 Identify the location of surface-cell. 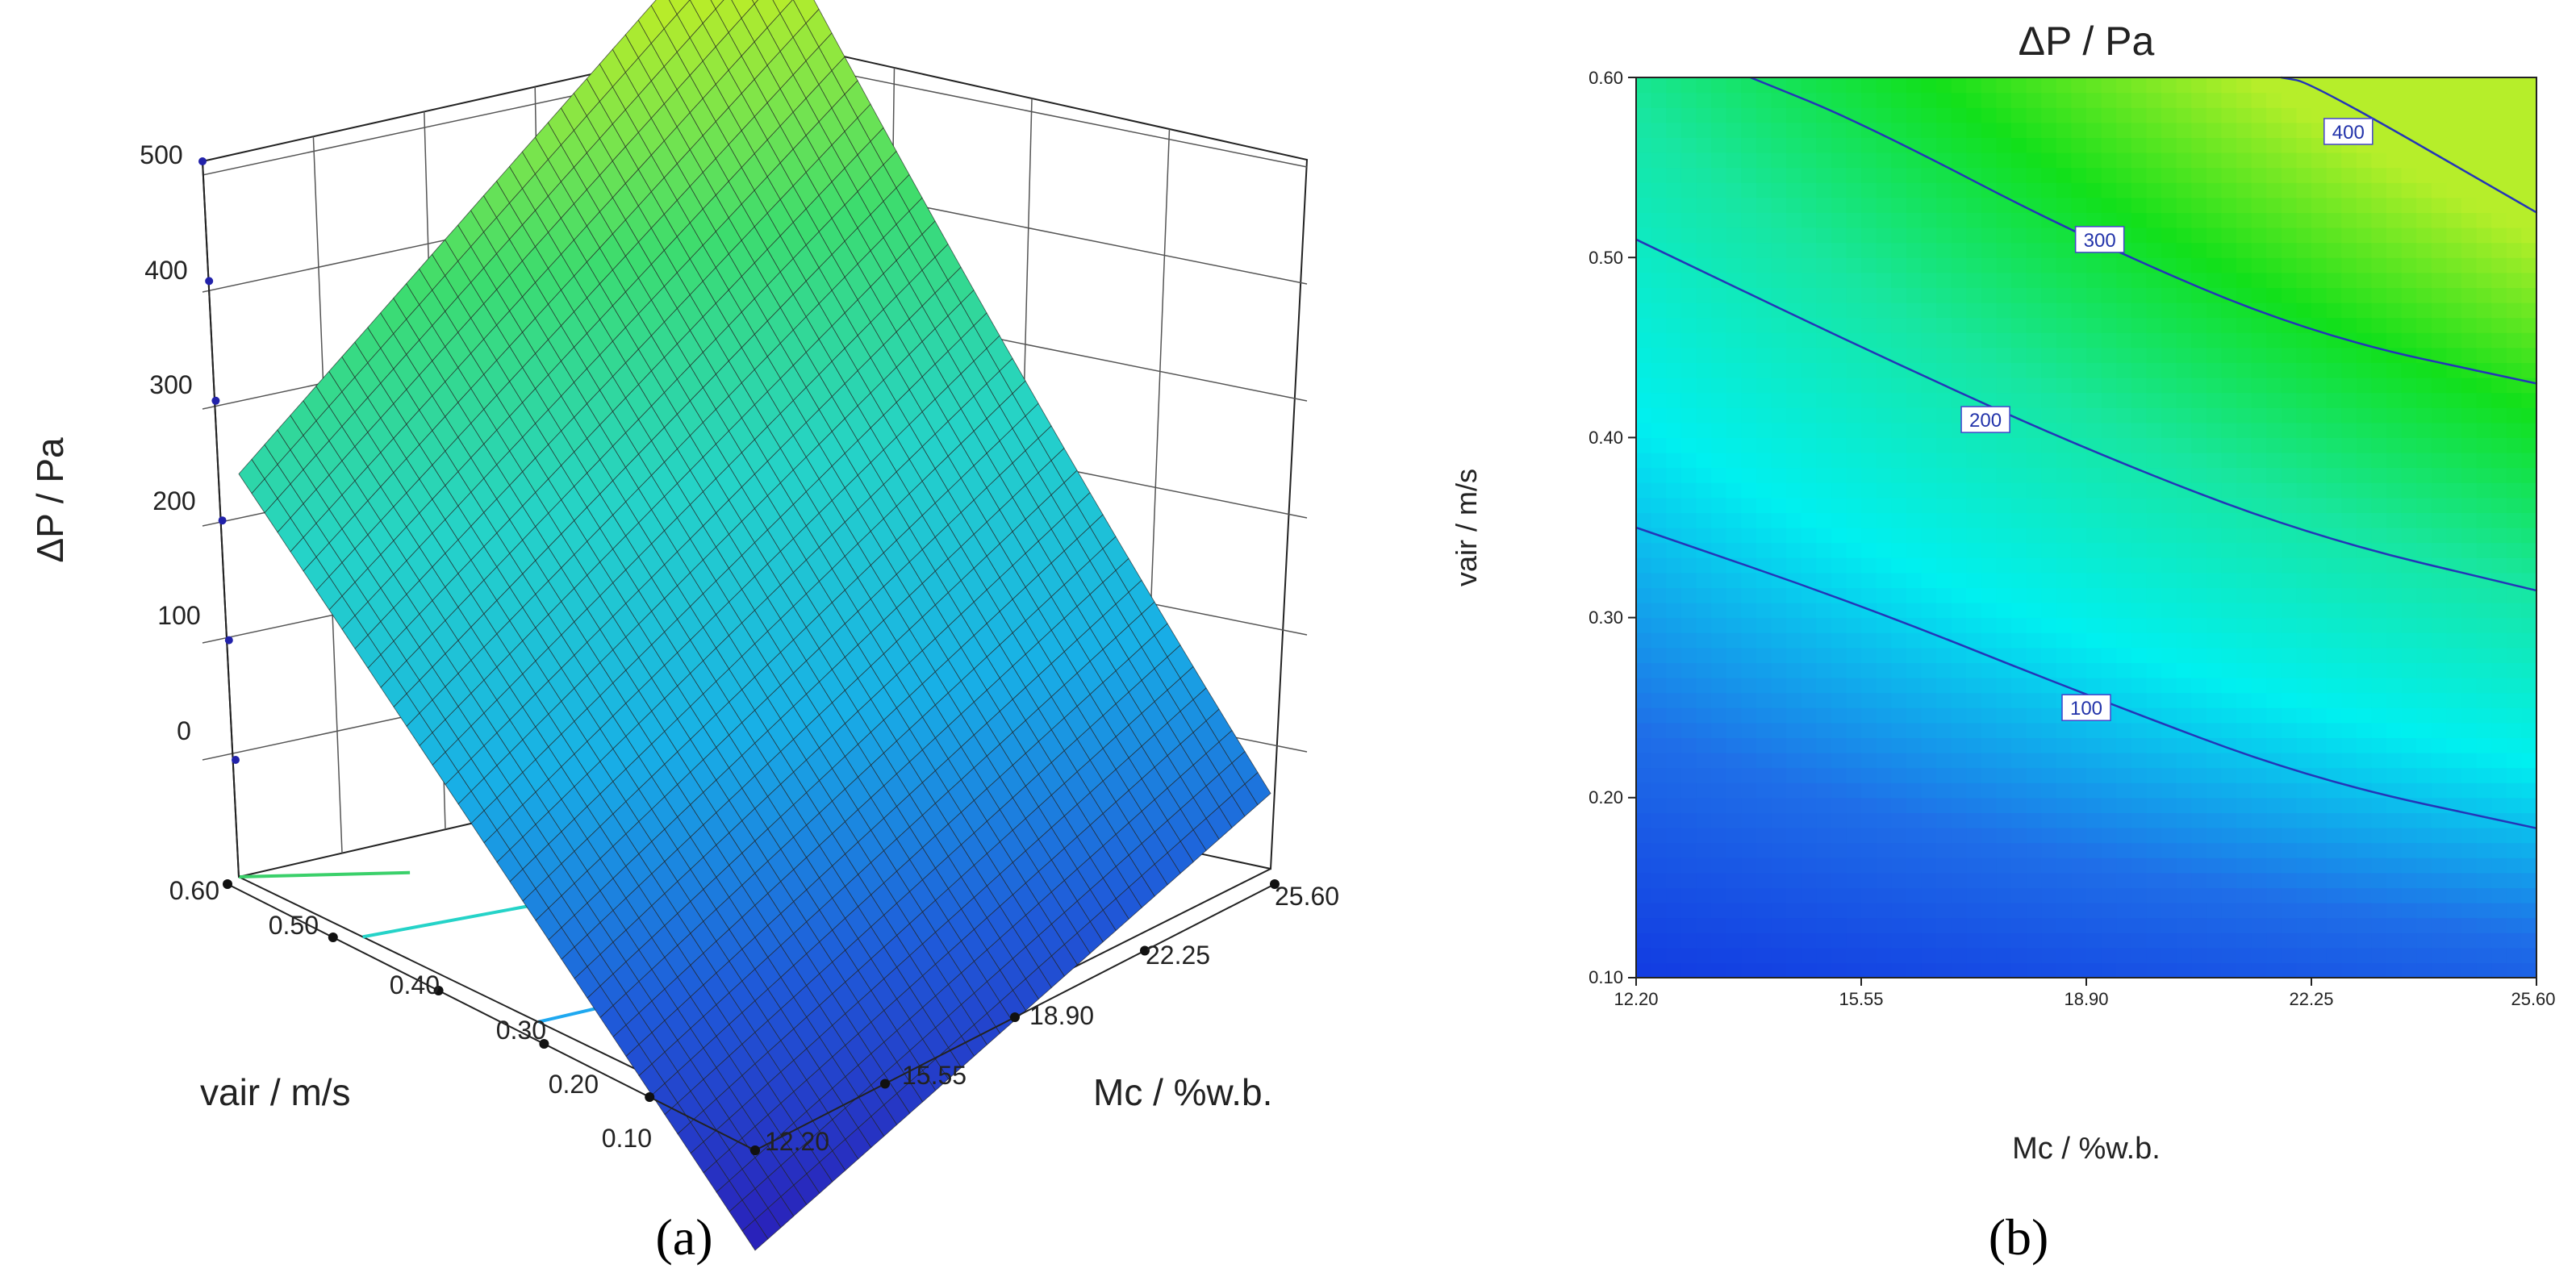
(793, 19).